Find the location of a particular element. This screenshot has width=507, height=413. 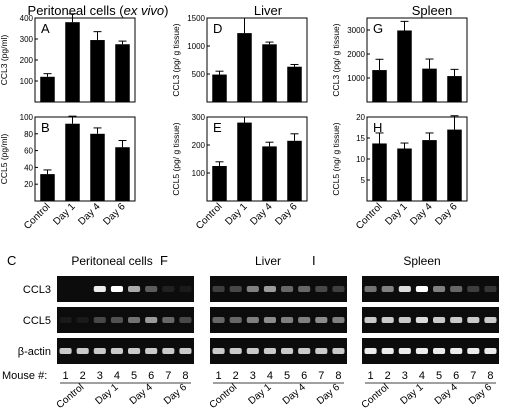

y-tick-label: 10 is located at coordinates (360, 159).